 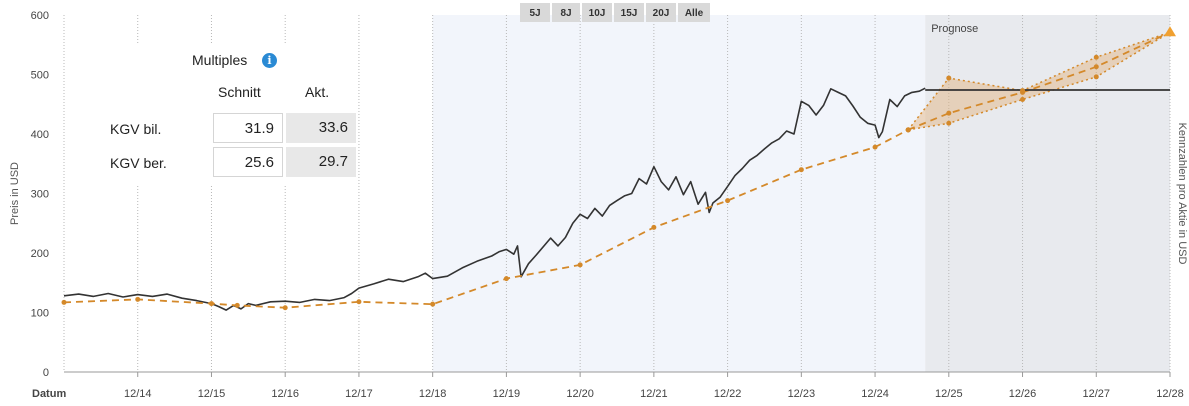 I want to click on range-button-label: Alle, so click(x=694, y=13).